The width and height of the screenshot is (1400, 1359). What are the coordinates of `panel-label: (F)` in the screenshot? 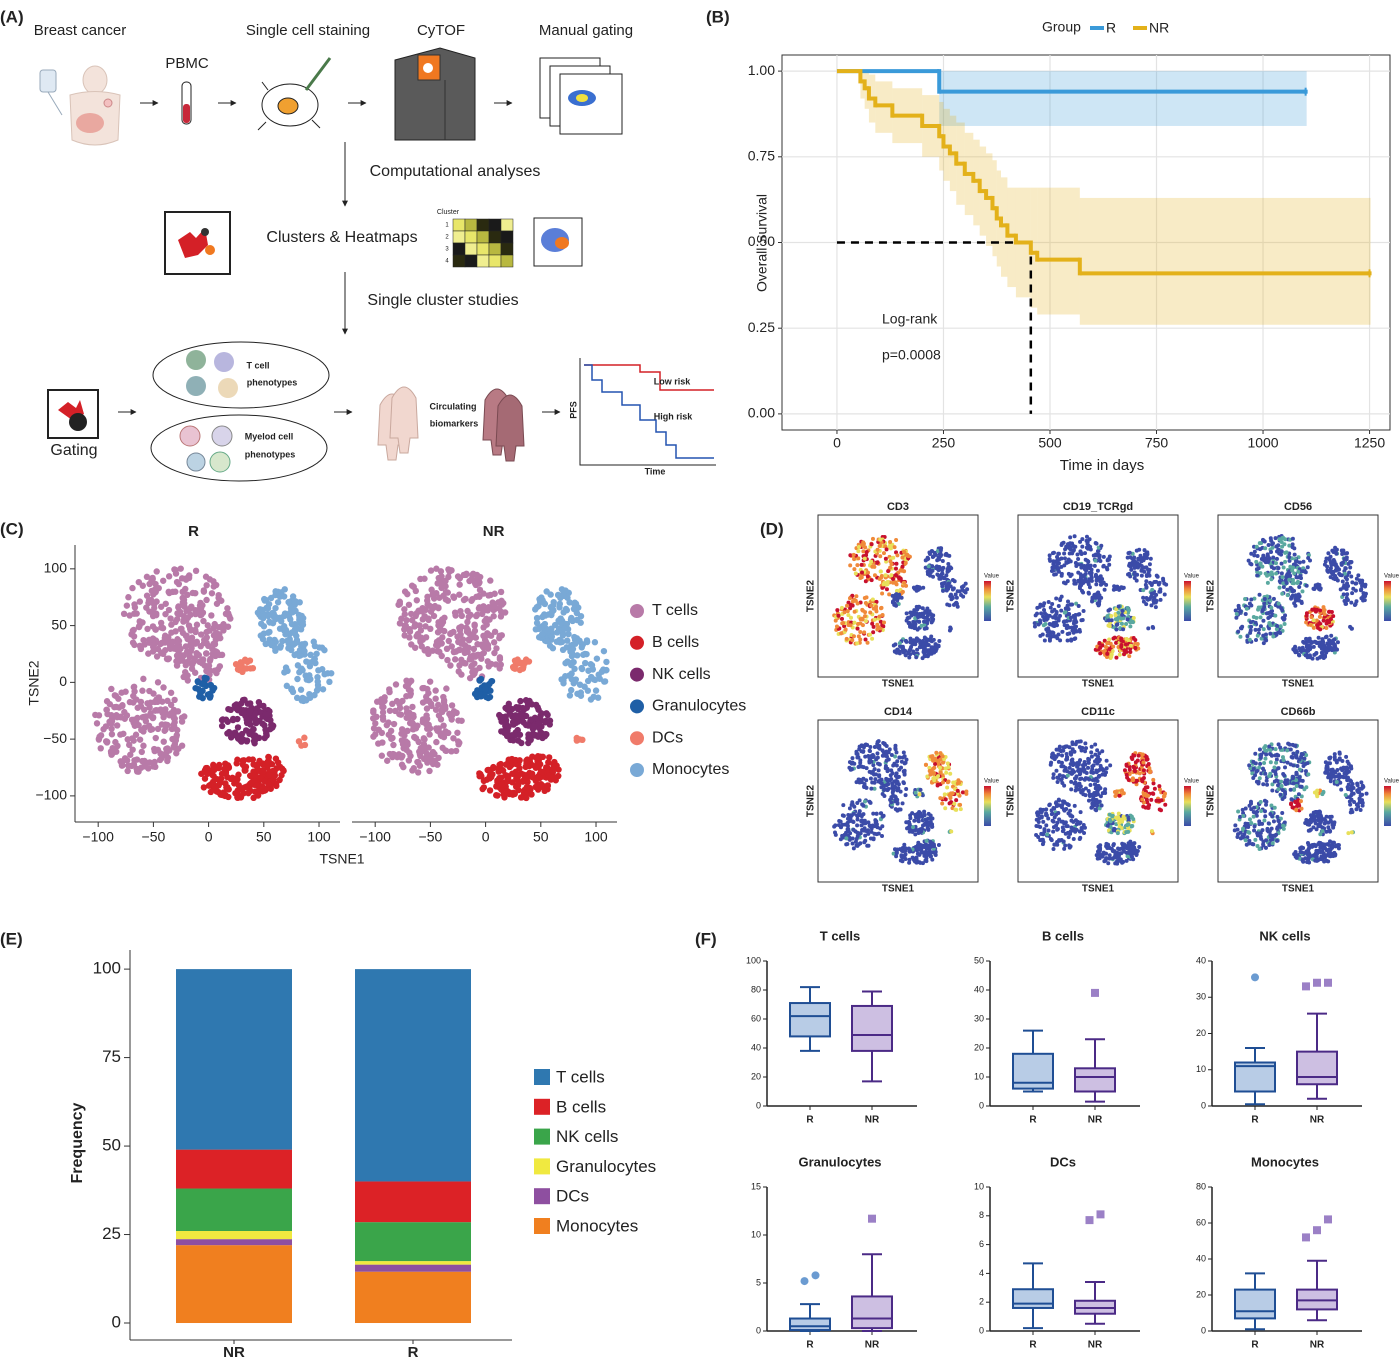 It's located at (706, 938).